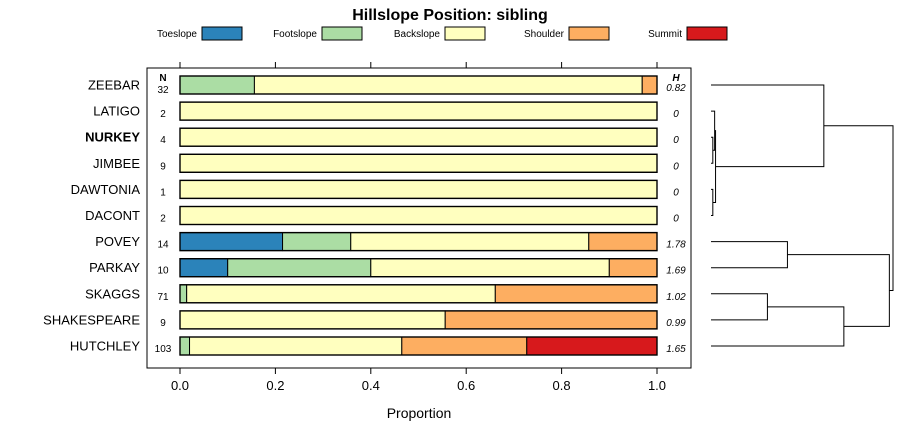  I want to click on bar-parkay-backslope, so click(490, 268).